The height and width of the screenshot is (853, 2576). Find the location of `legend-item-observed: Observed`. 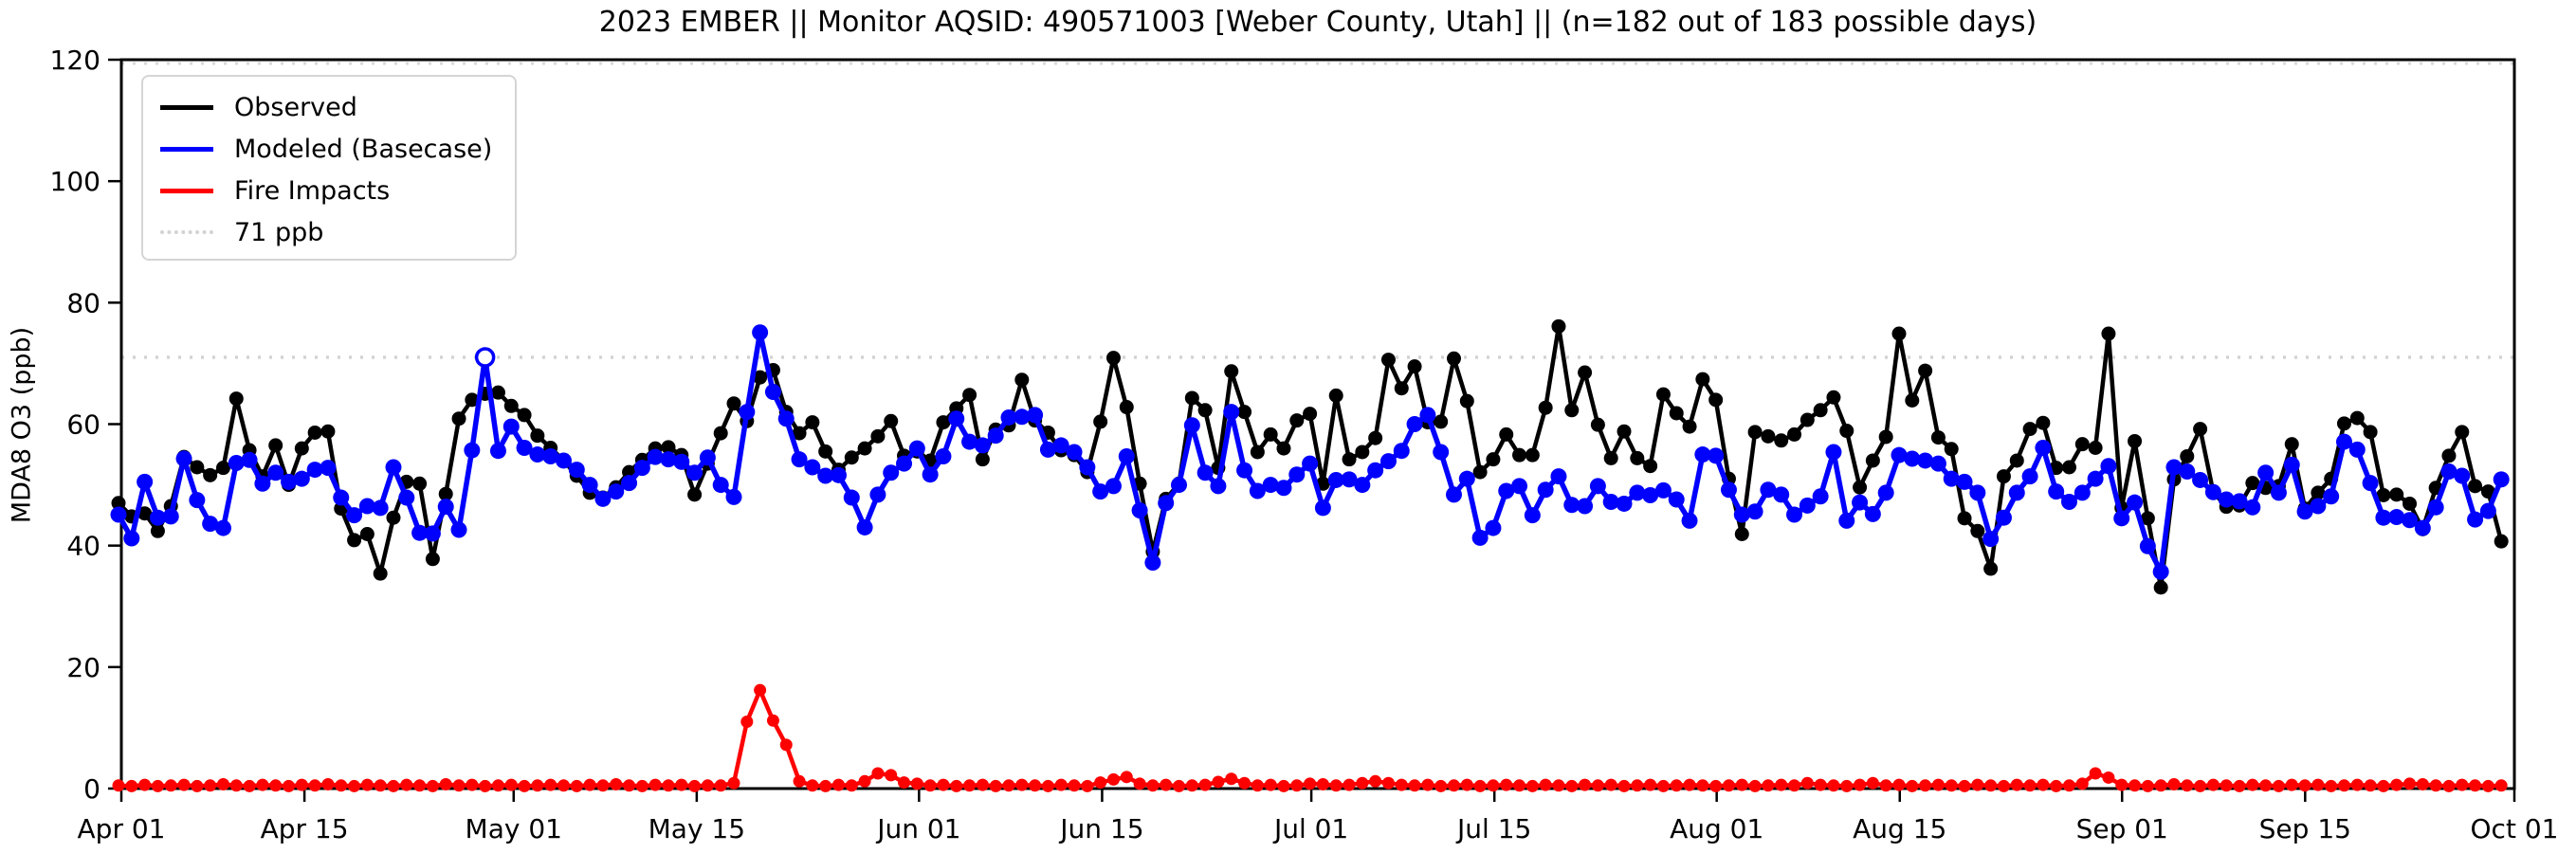

legend-item-observed: Observed is located at coordinates (329, 107).